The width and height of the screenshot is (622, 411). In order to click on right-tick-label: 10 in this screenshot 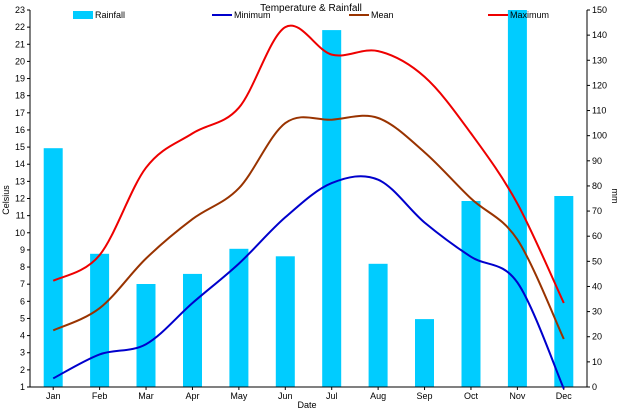, I will do `click(597, 362)`.